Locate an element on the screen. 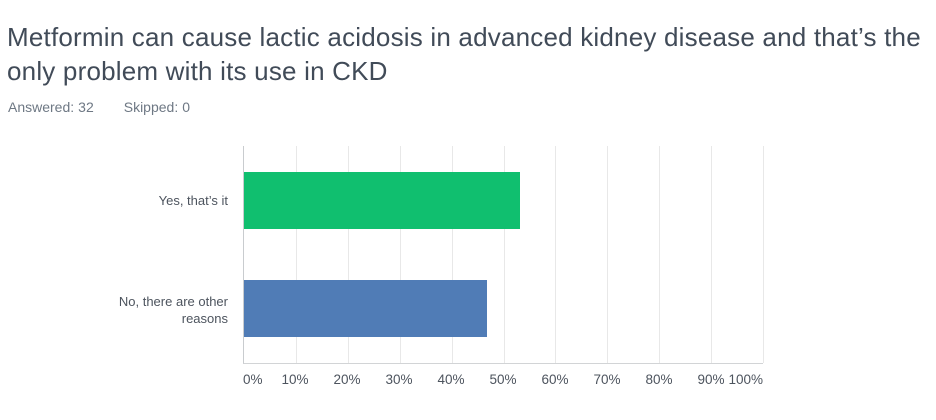 The image size is (936, 420). x-tick-label: 90% is located at coordinates (711, 379).